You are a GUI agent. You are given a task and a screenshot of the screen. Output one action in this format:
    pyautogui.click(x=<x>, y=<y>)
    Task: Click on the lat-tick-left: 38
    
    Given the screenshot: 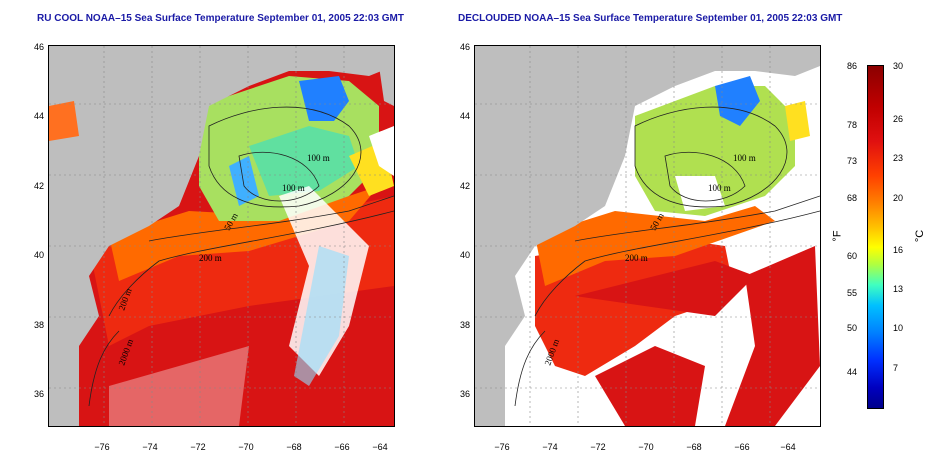 What is the action you would take?
    pyautogui.click(x=38, y=325)
    